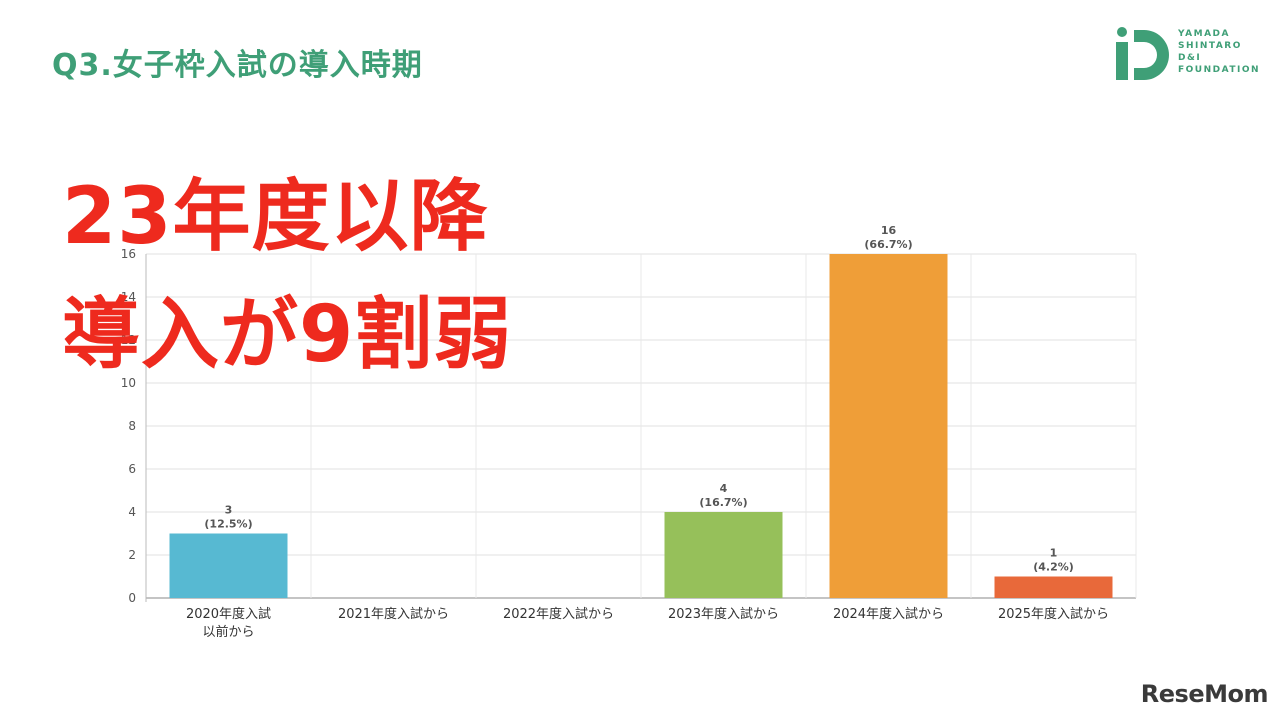 This screenshot has height=716, width=1280. What do you see at coordinates (889, 230) in the screenshot?
I see `data-value-label: 16` at bounding box center [889, 230].